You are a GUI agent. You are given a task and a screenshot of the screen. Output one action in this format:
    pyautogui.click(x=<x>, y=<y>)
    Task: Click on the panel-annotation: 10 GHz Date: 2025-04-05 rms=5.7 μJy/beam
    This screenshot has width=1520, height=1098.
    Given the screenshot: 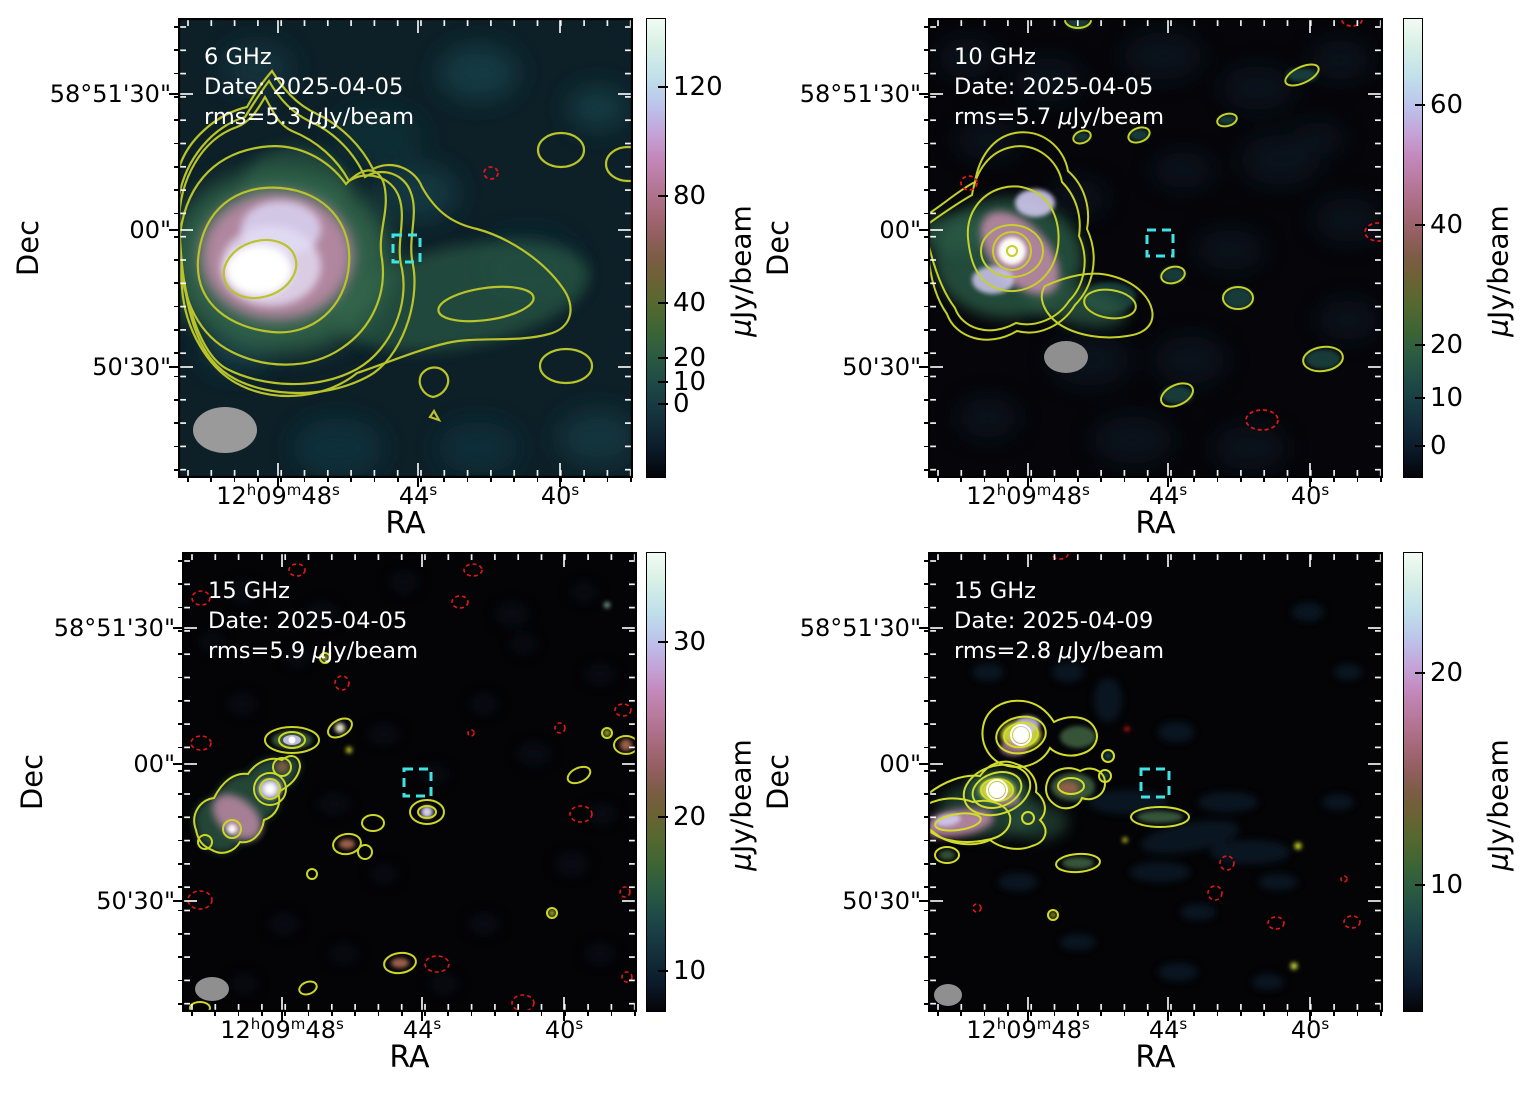 What is the action you would take?
    pyautogui.click(x=1059, y=87)
    